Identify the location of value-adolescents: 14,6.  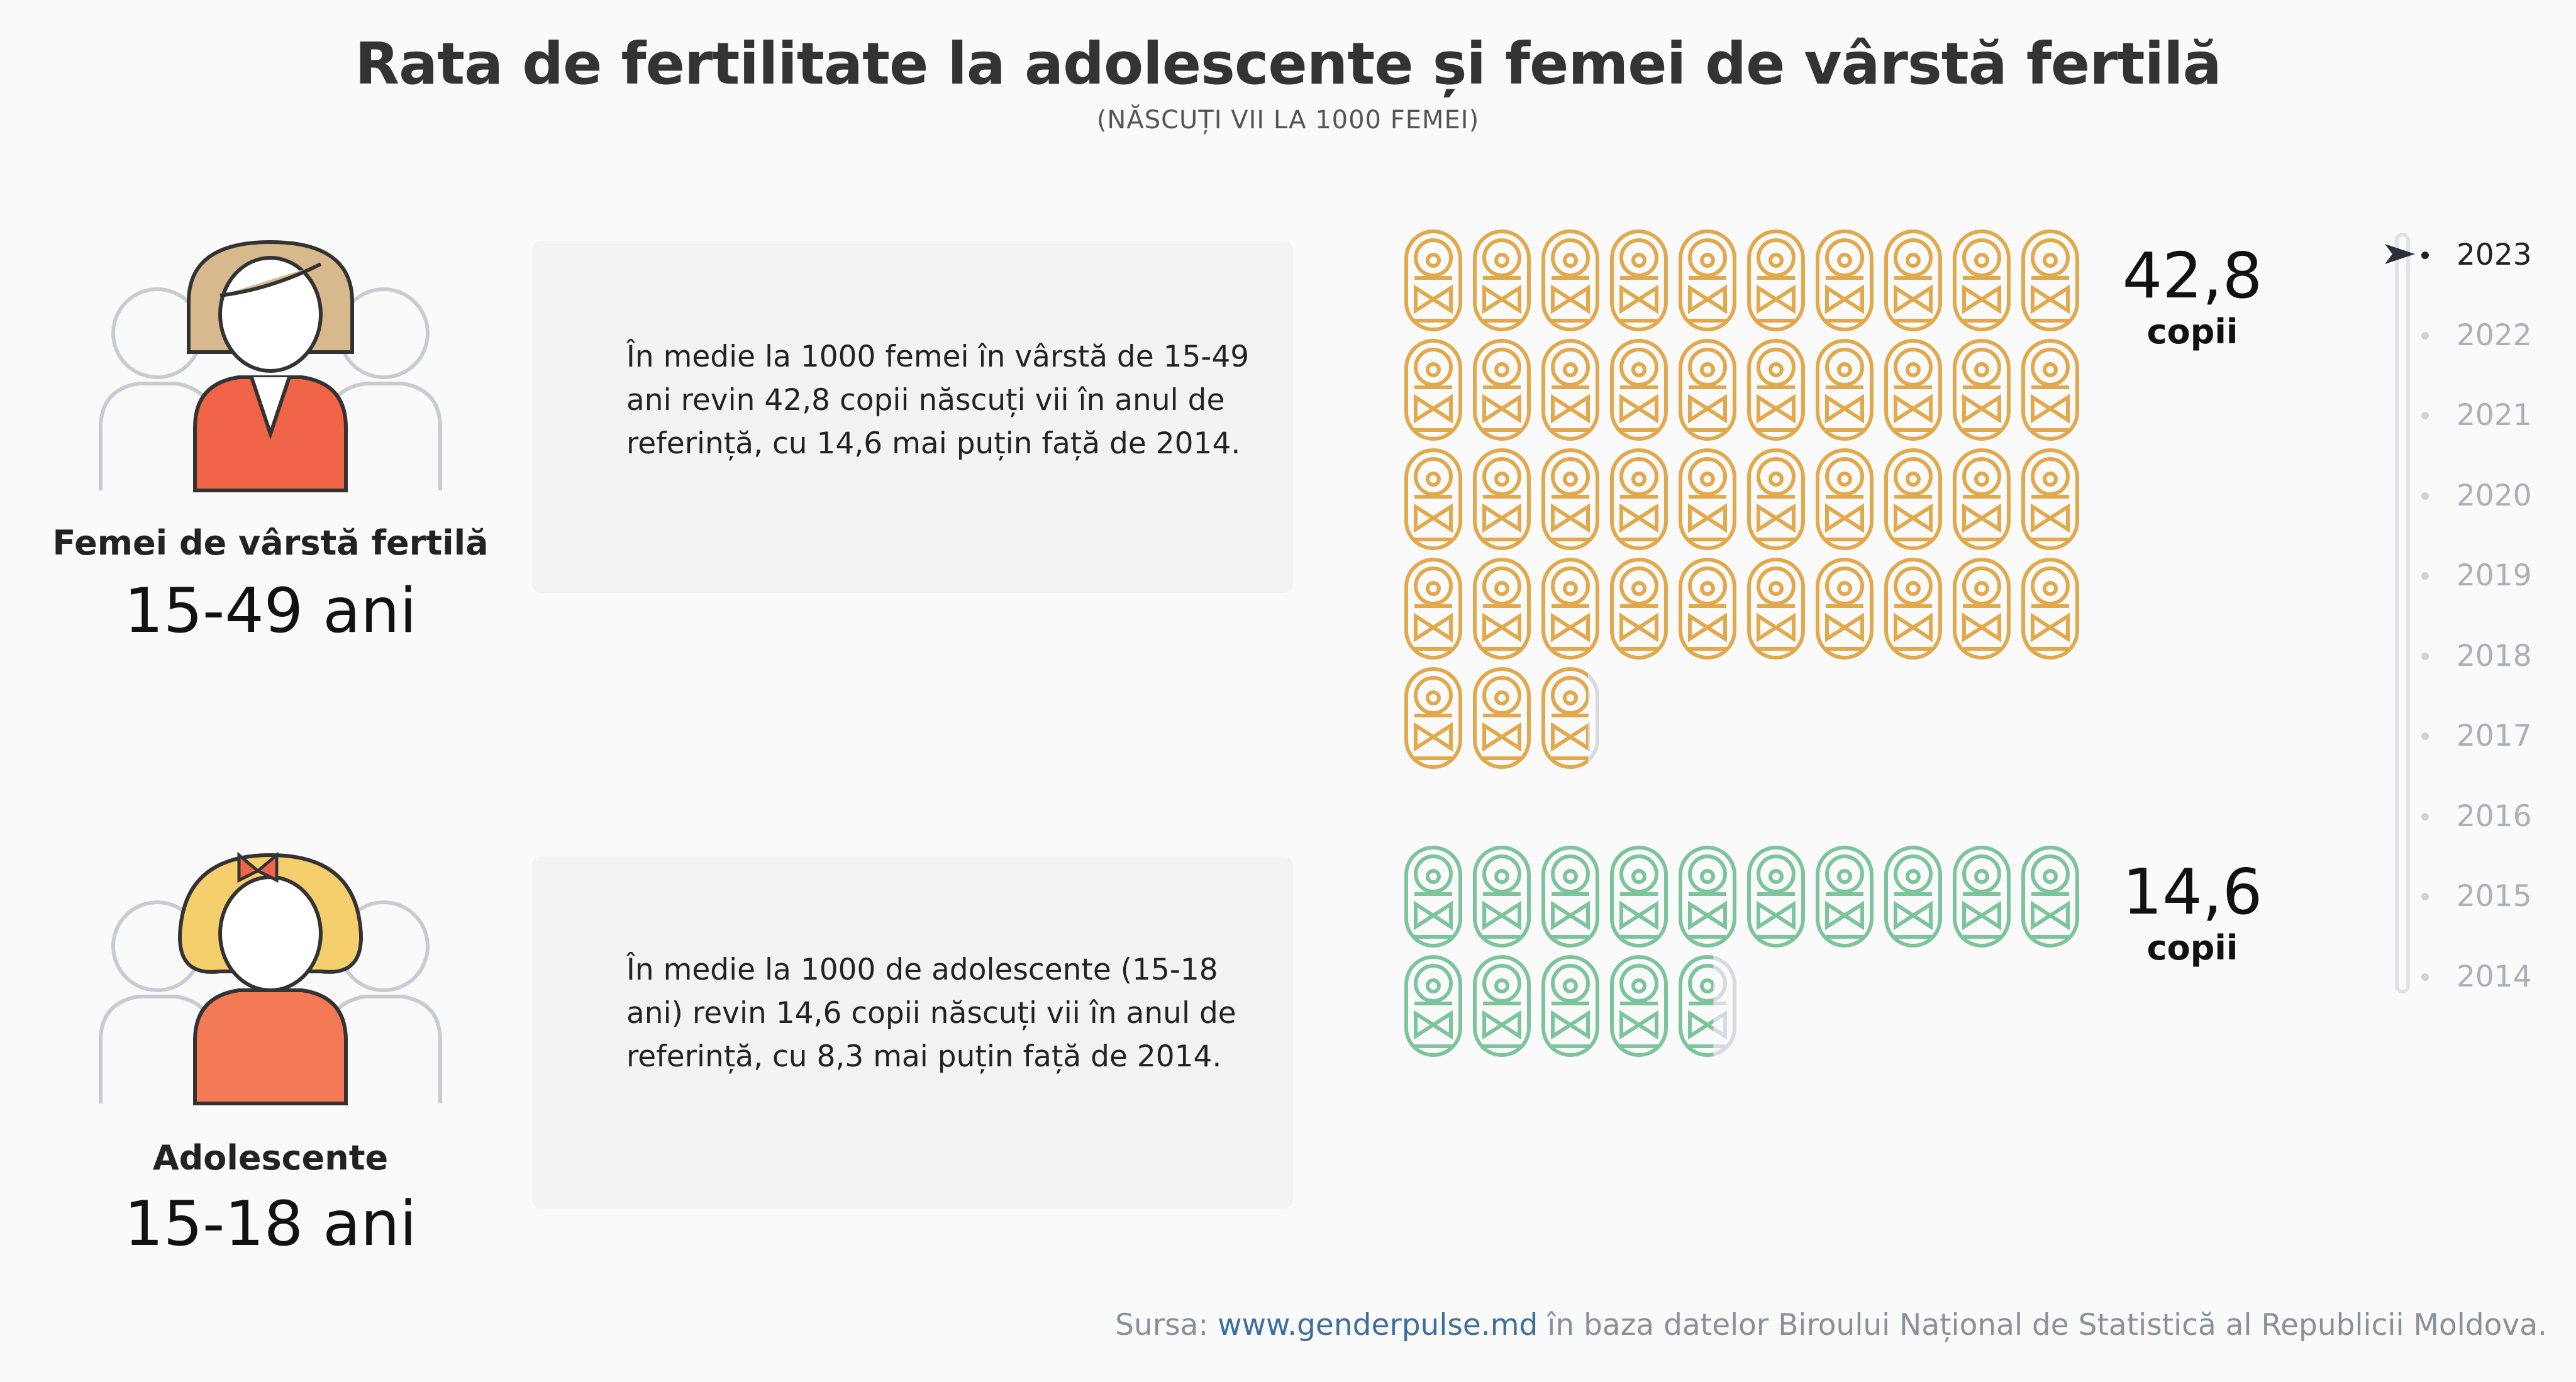
(2192, 892).